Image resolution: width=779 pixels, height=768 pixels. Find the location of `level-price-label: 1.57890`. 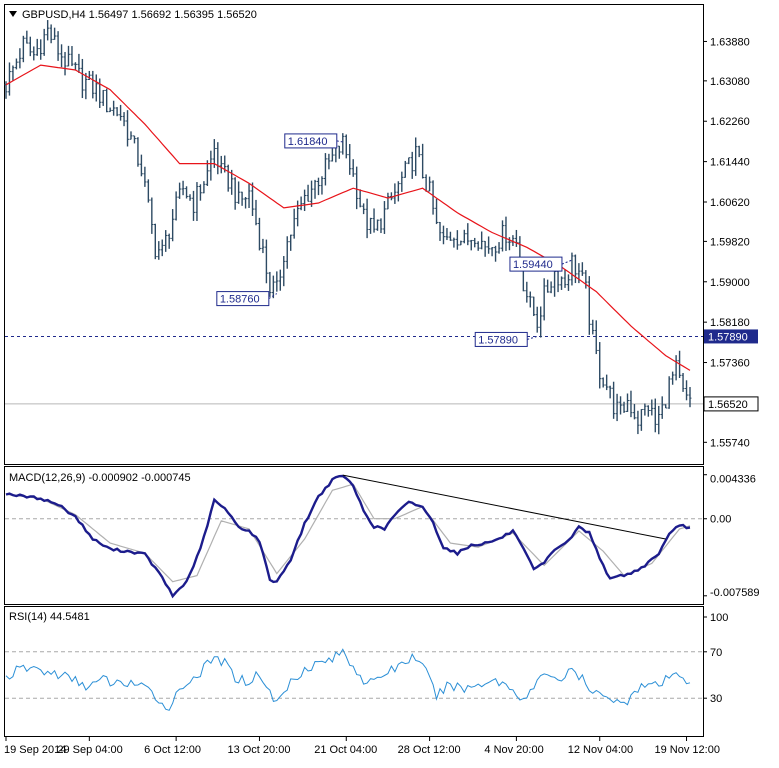

level-price-label: 1.57890 is located at coordinates (728, 337).